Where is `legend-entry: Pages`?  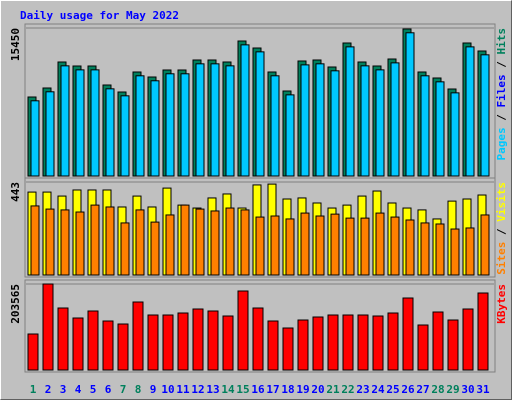 legend-entry: Pages is located at coordinates (501, 143).